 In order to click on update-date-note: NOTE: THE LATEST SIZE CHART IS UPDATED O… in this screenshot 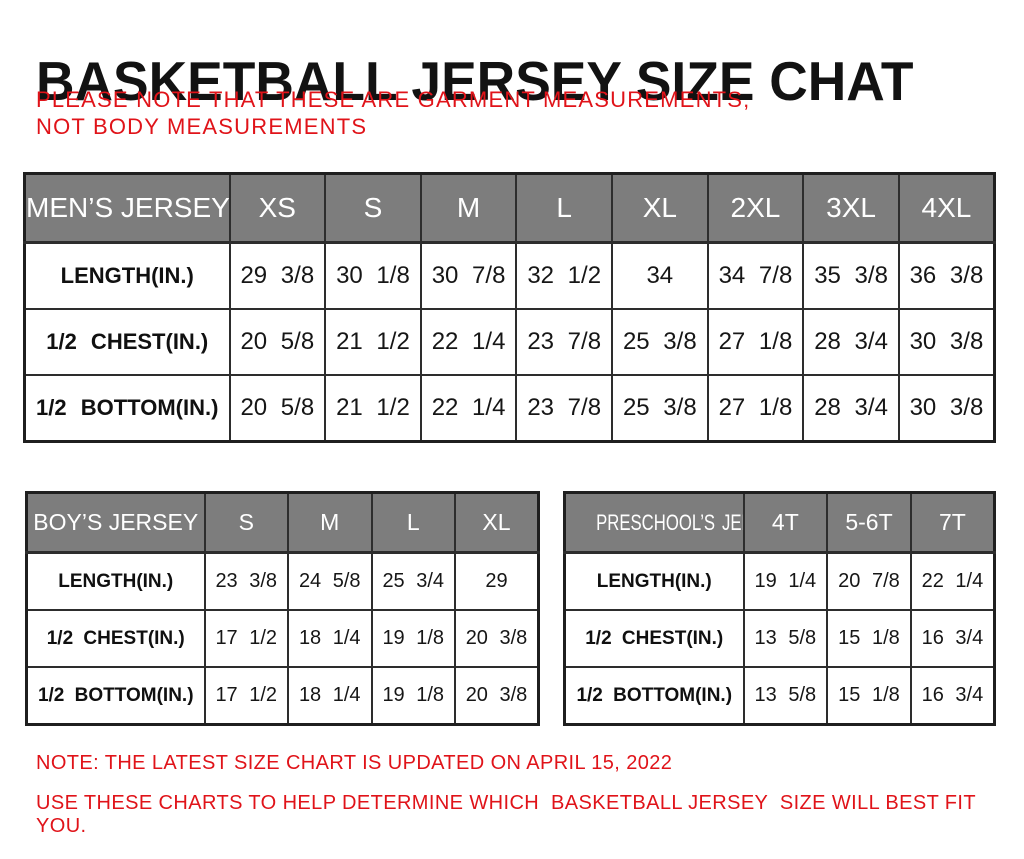, I will do `click(354, 763)`.